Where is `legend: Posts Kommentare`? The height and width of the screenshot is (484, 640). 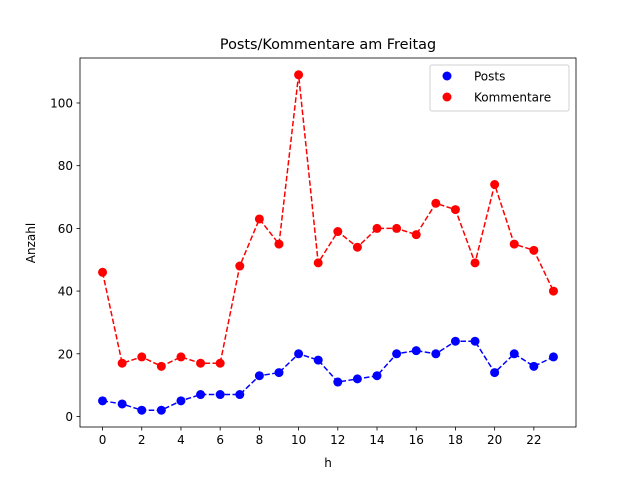
legend: Posts Kommentare is located at coordinates (499, 88).